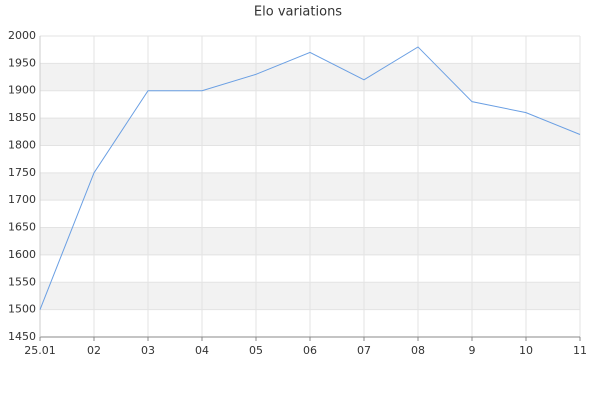 The width and height of the screenshot is (600, 400). I want to click on x-tick-label: 03, so click(148, 350).